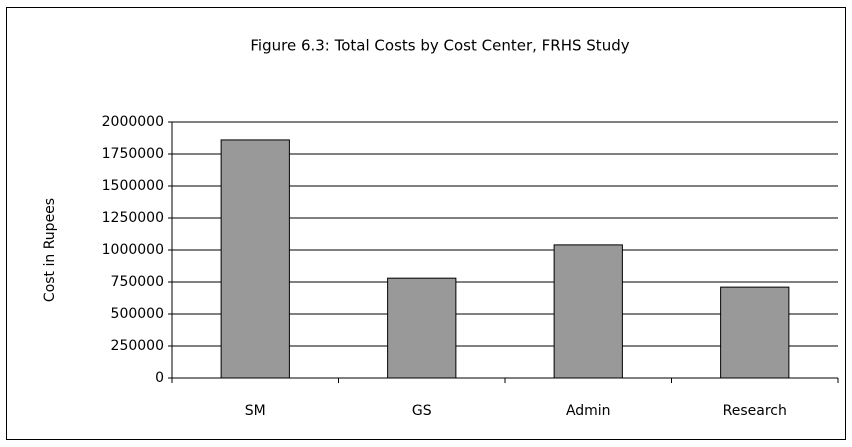  I want to click on y-tick-label: 500000, so click(137, 314).